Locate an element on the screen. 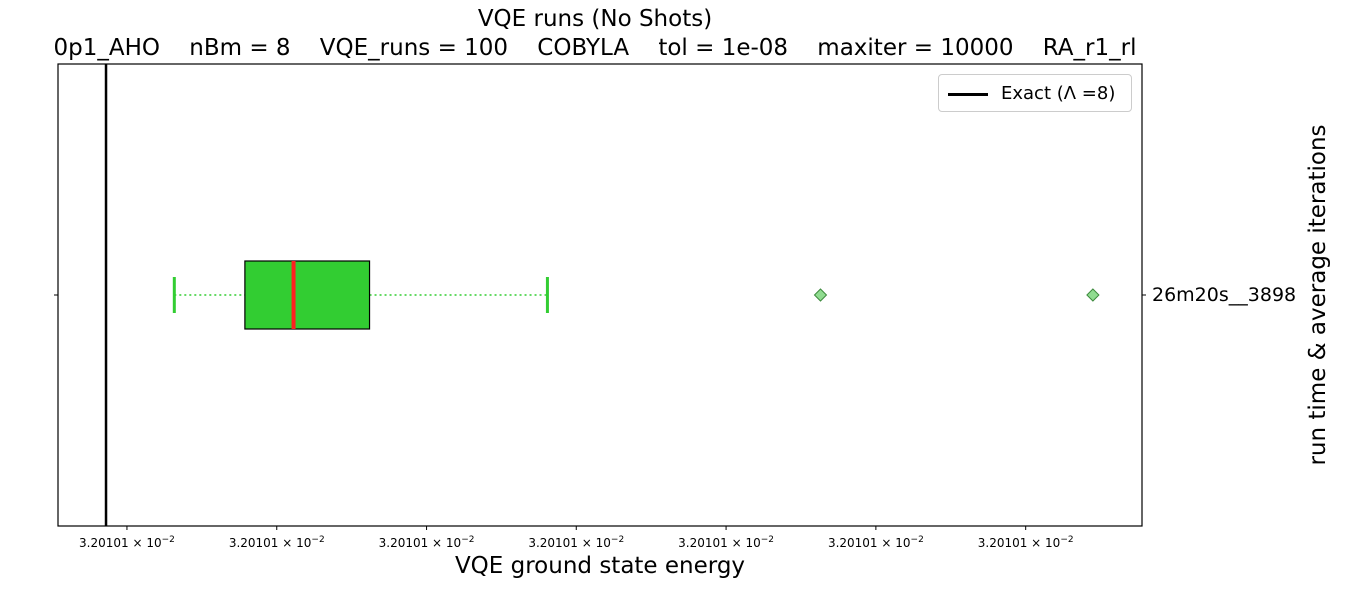 This screenshot has width=1349, height=592. legend-line-marker is located at coordinates (968, 94).